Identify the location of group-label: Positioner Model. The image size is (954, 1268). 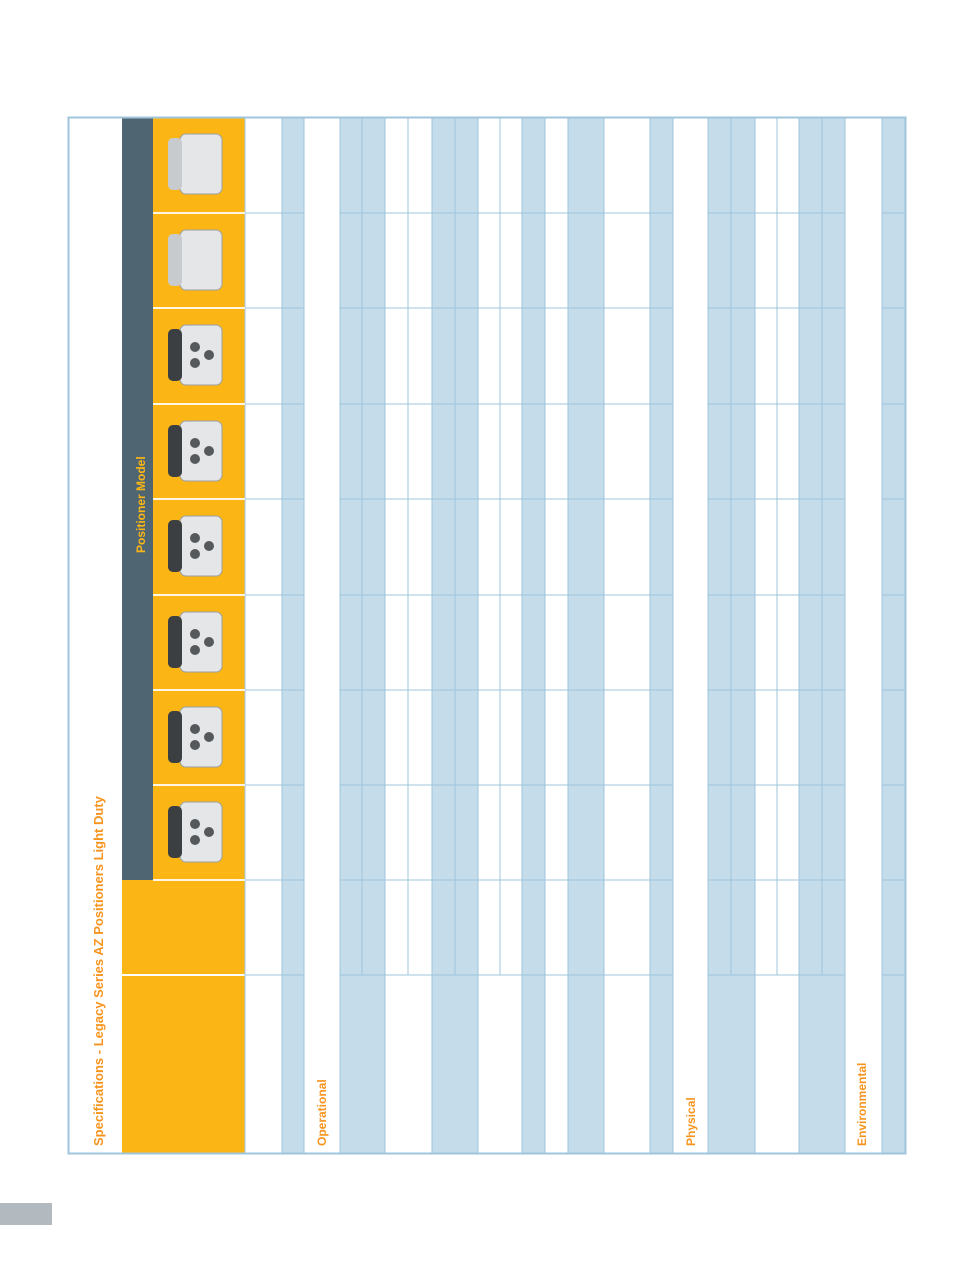
(141, 504).